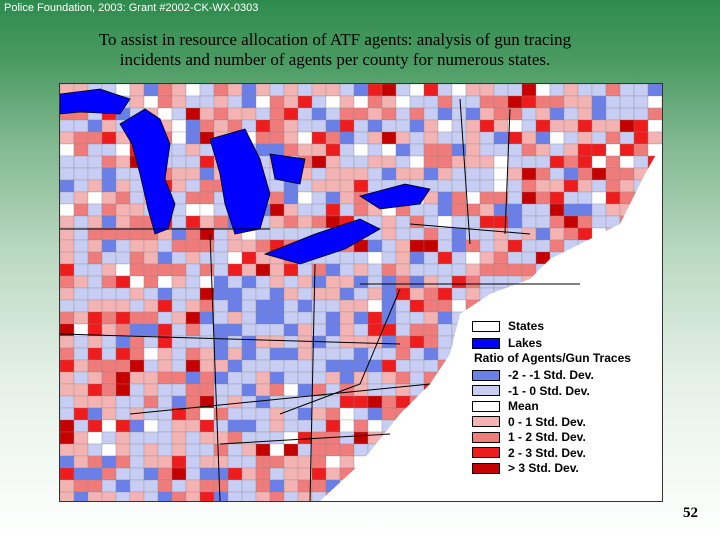  Describe the element at coordinates (486, 452) in the screenshot. I see `legend-class-swatch` at that location.